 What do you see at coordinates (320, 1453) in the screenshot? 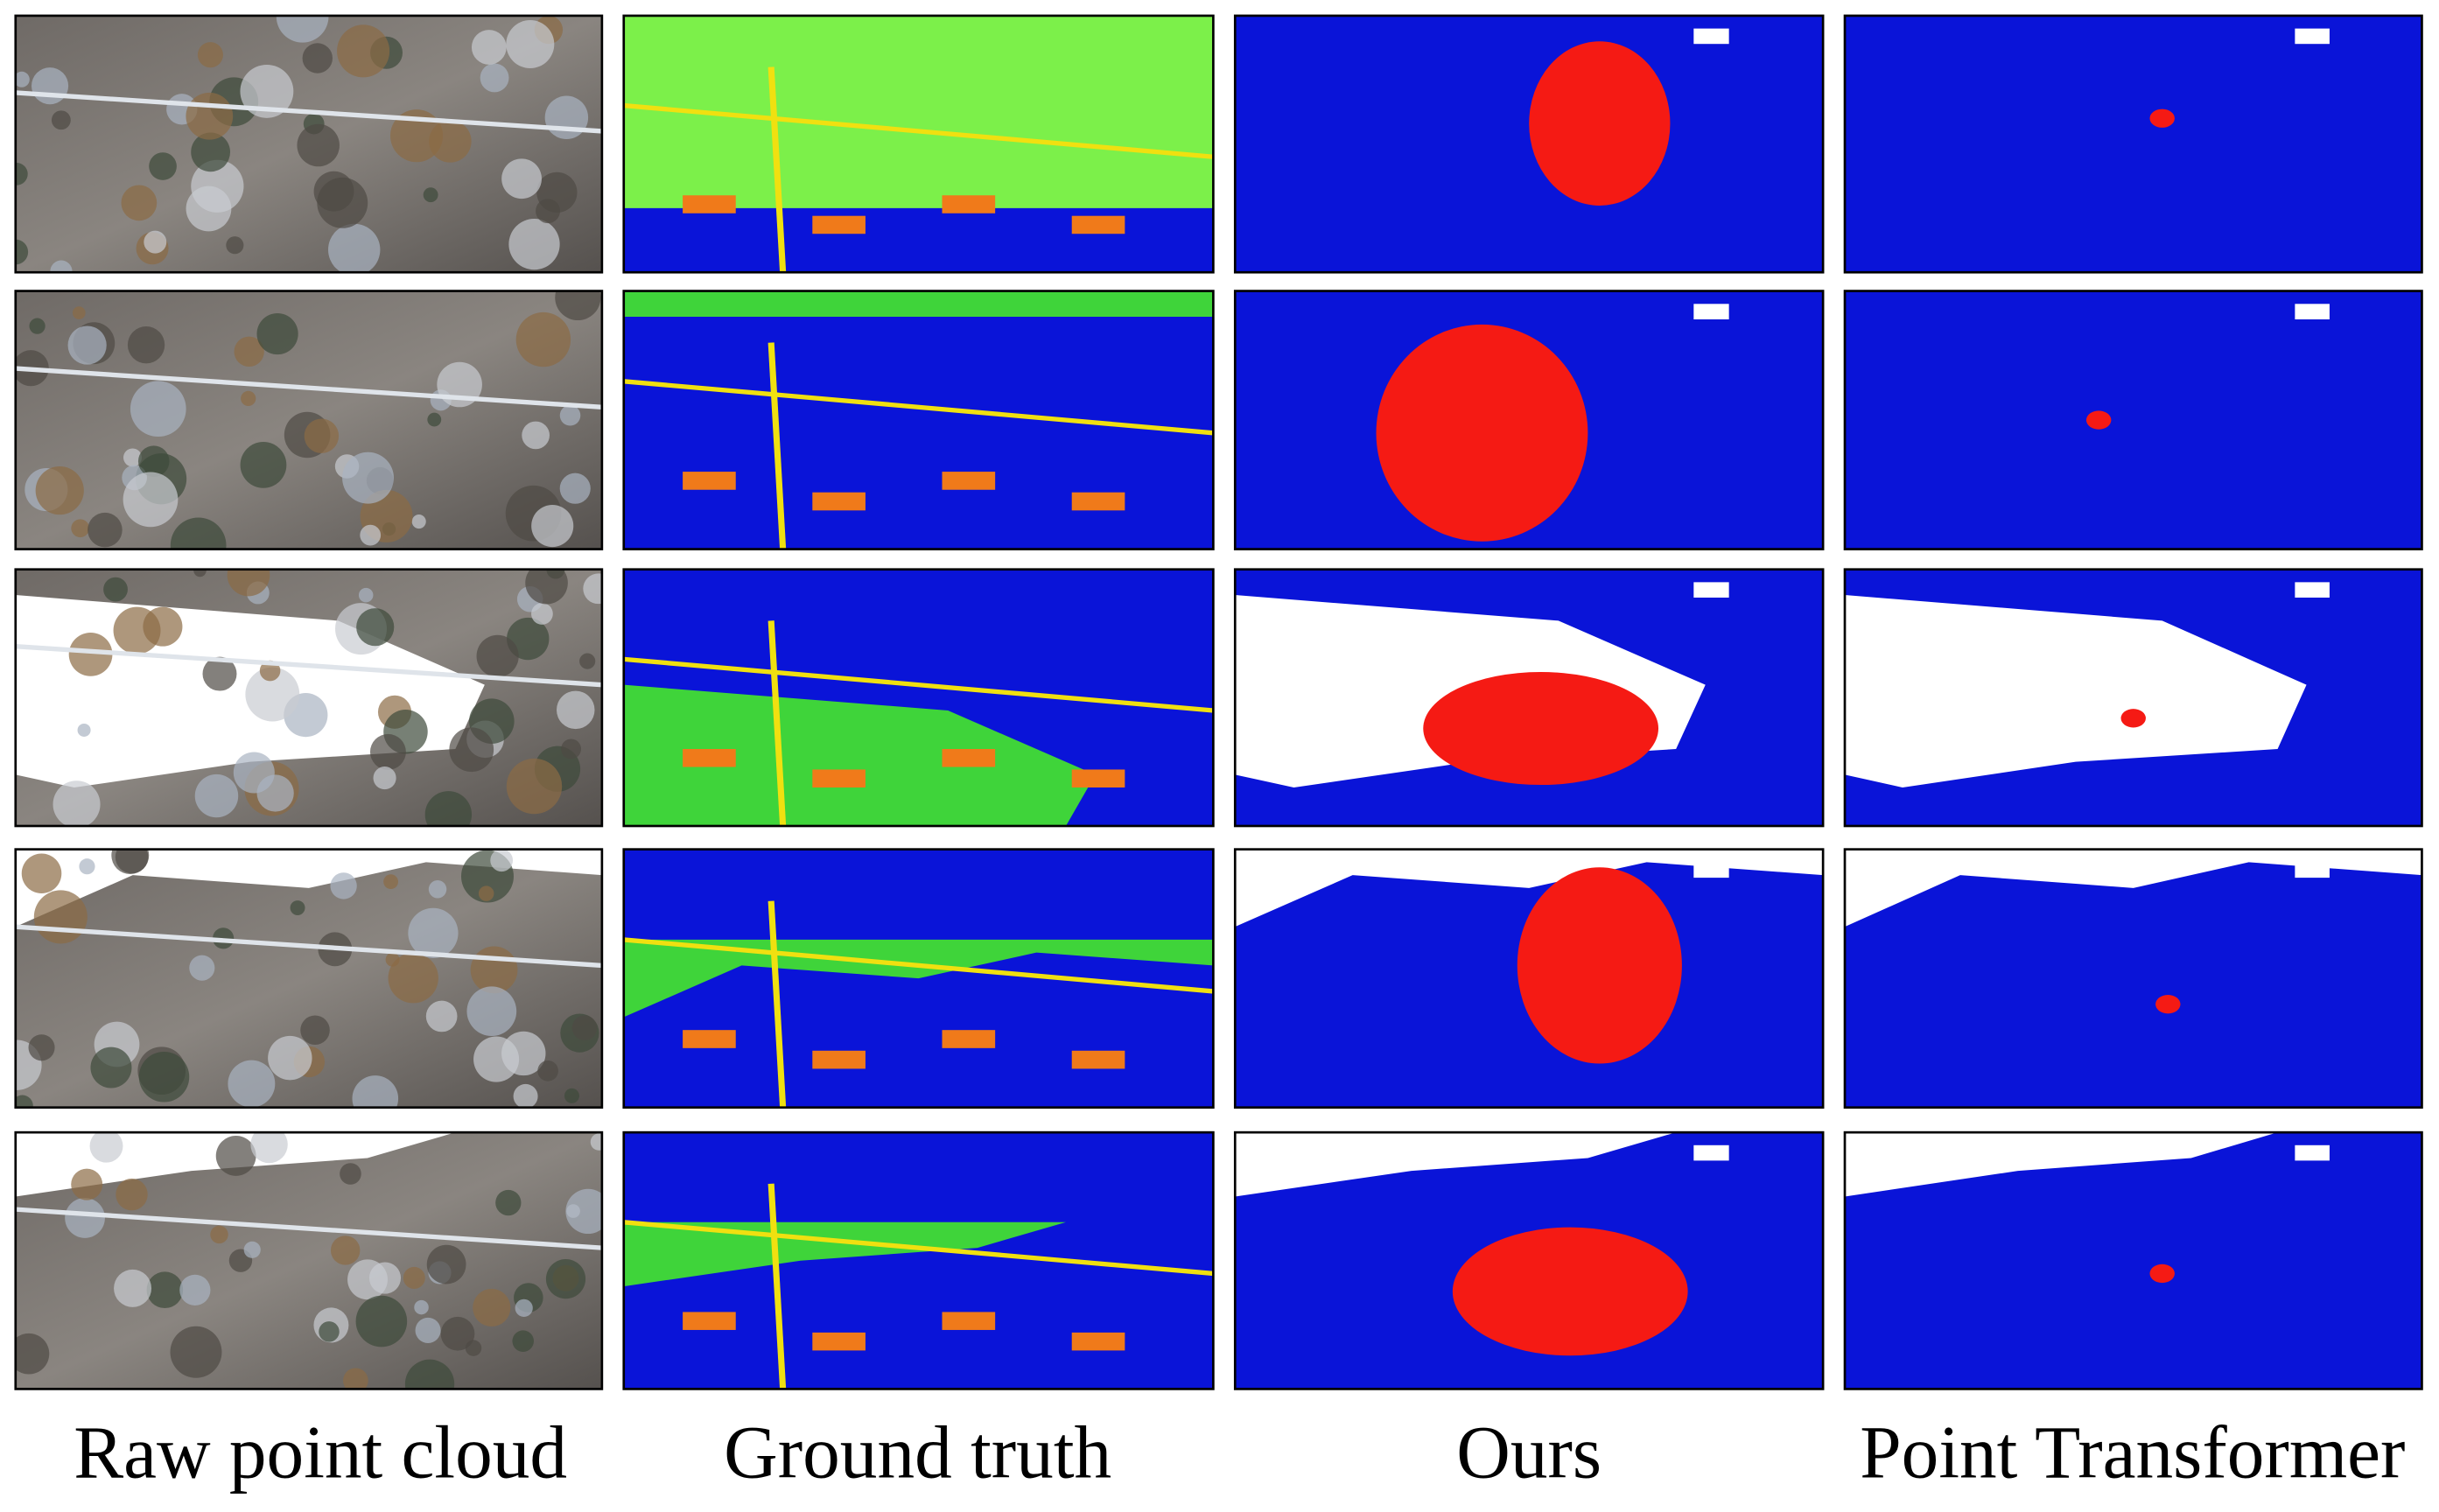
I see `column-caption: Raw point cloud` at bounding box center [320, 1453].